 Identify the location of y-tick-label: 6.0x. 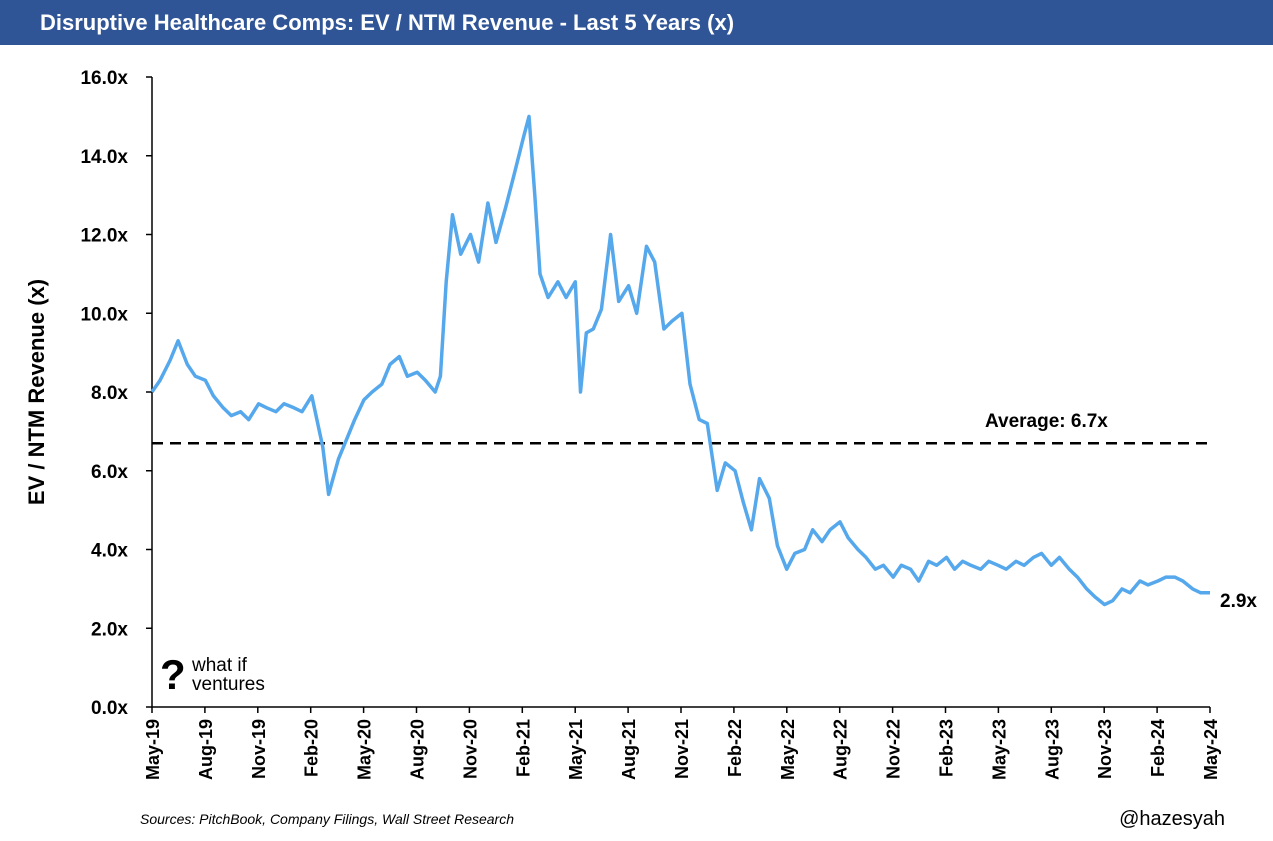
(109, 472).